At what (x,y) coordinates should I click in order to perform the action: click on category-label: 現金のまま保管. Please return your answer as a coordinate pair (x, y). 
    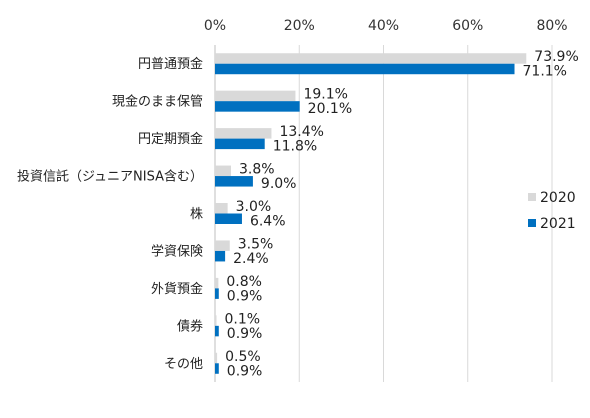
    Looking at the image, I should click on (157, 102).